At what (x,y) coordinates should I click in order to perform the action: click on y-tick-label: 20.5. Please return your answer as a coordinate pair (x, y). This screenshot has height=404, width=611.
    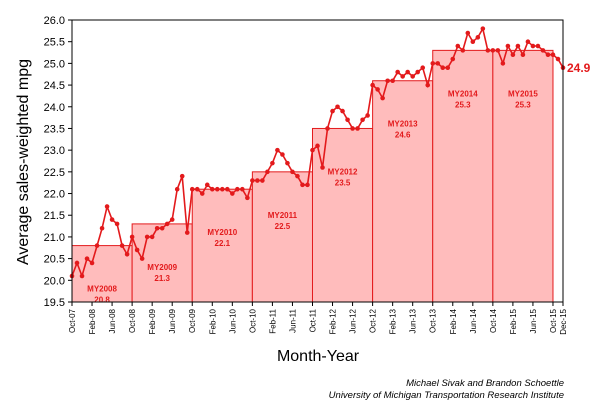
    Looking at the image, I should click on (54, 260).